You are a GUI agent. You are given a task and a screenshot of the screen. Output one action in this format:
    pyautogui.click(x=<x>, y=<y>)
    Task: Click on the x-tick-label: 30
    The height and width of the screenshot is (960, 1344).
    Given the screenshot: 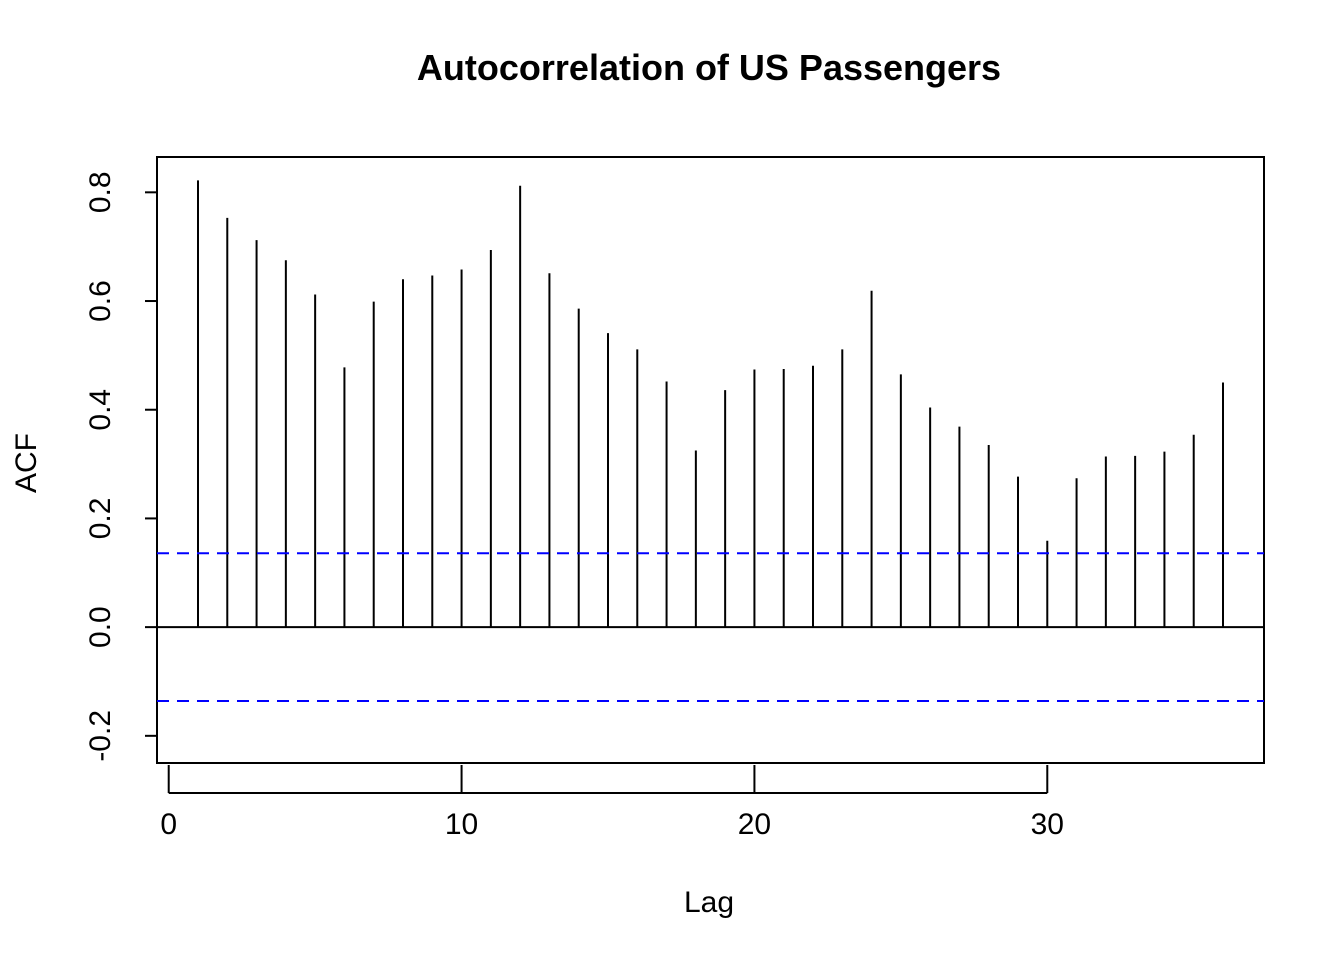 What is the action you would take?
    pyautogui.click(x=1047, y=824)
    